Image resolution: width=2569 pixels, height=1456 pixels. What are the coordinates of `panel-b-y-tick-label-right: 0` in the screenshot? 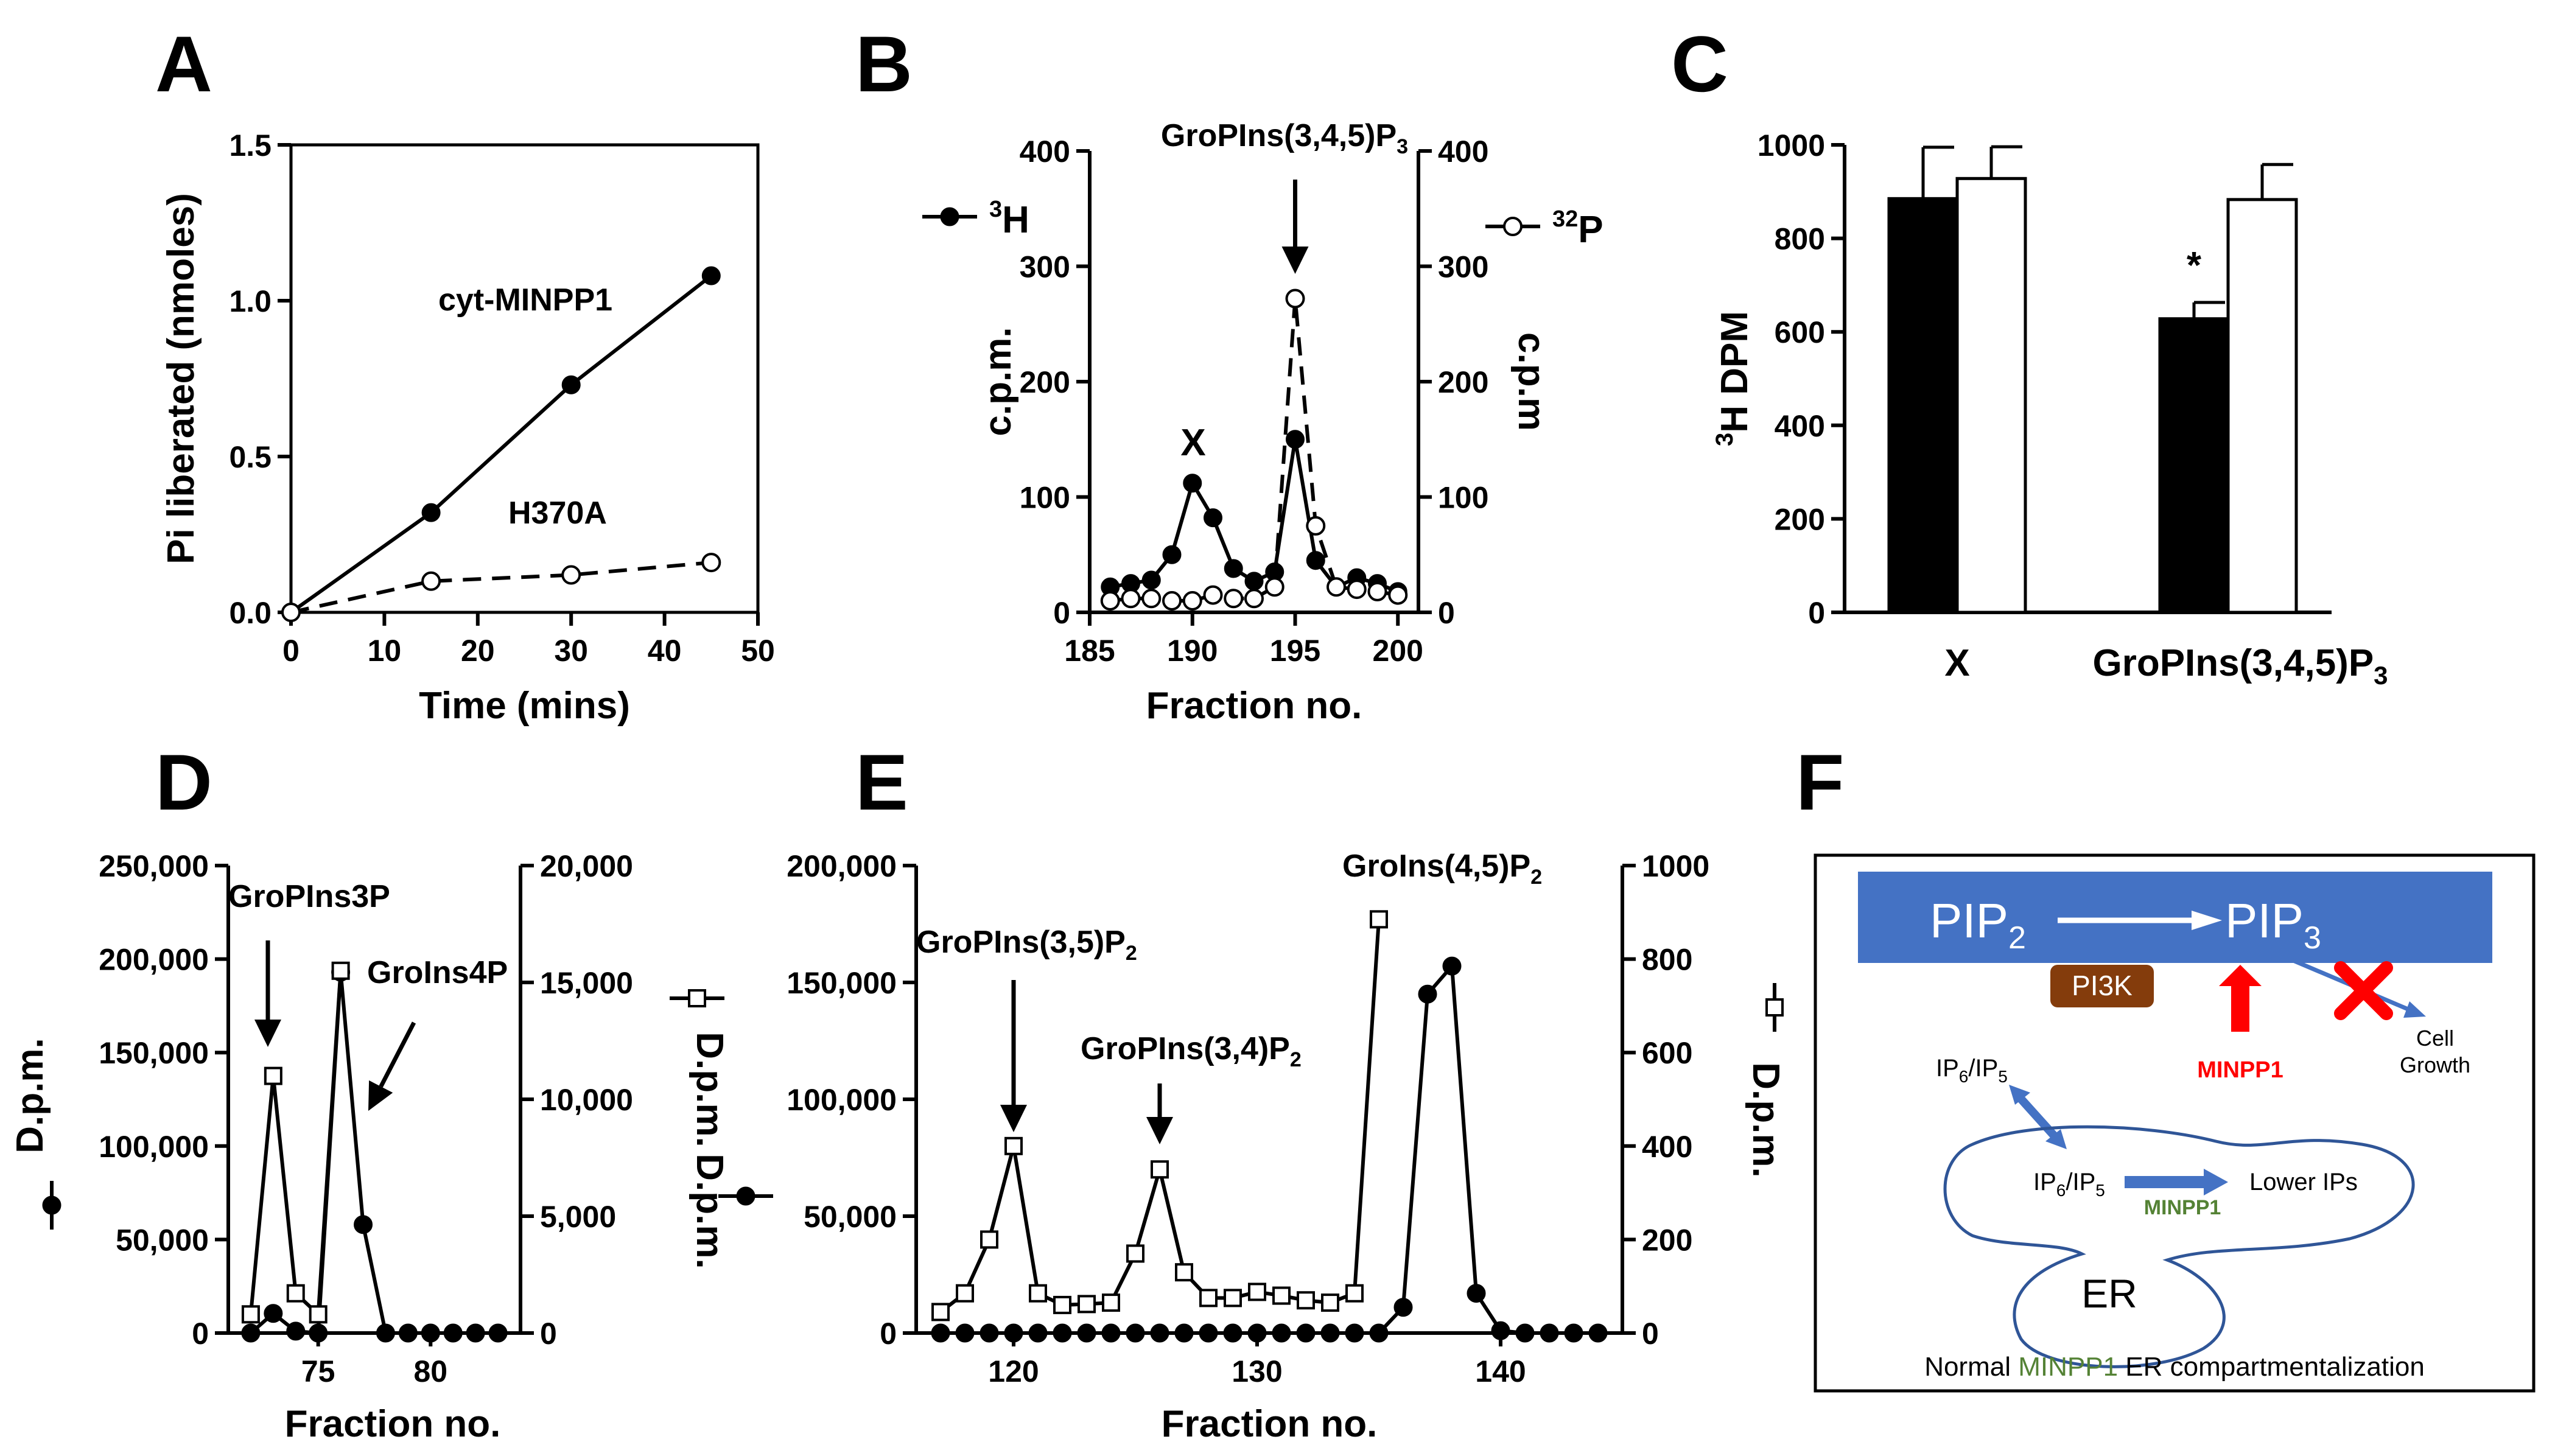 It's located at (1446, 613).